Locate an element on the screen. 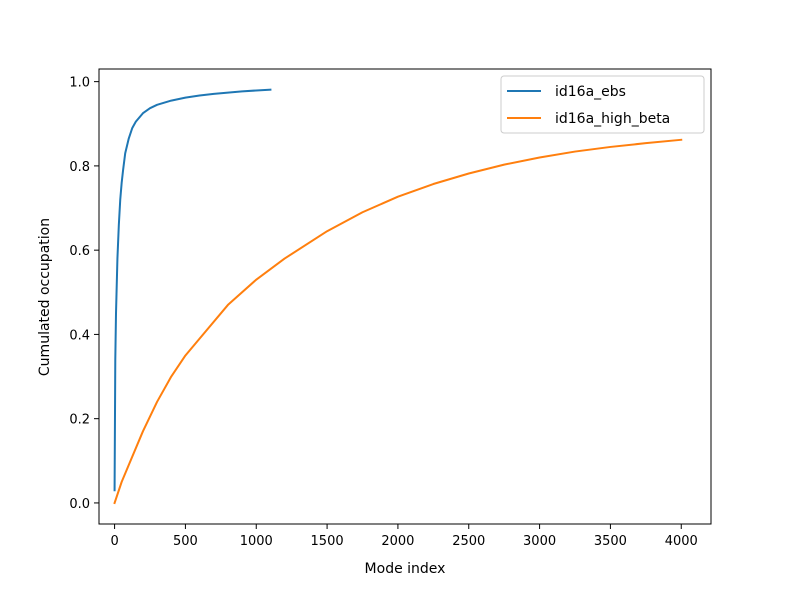 The height and width of the screenshot is (590, 789). y-tick-label: 0.4 is located at coordinates (79, 335).